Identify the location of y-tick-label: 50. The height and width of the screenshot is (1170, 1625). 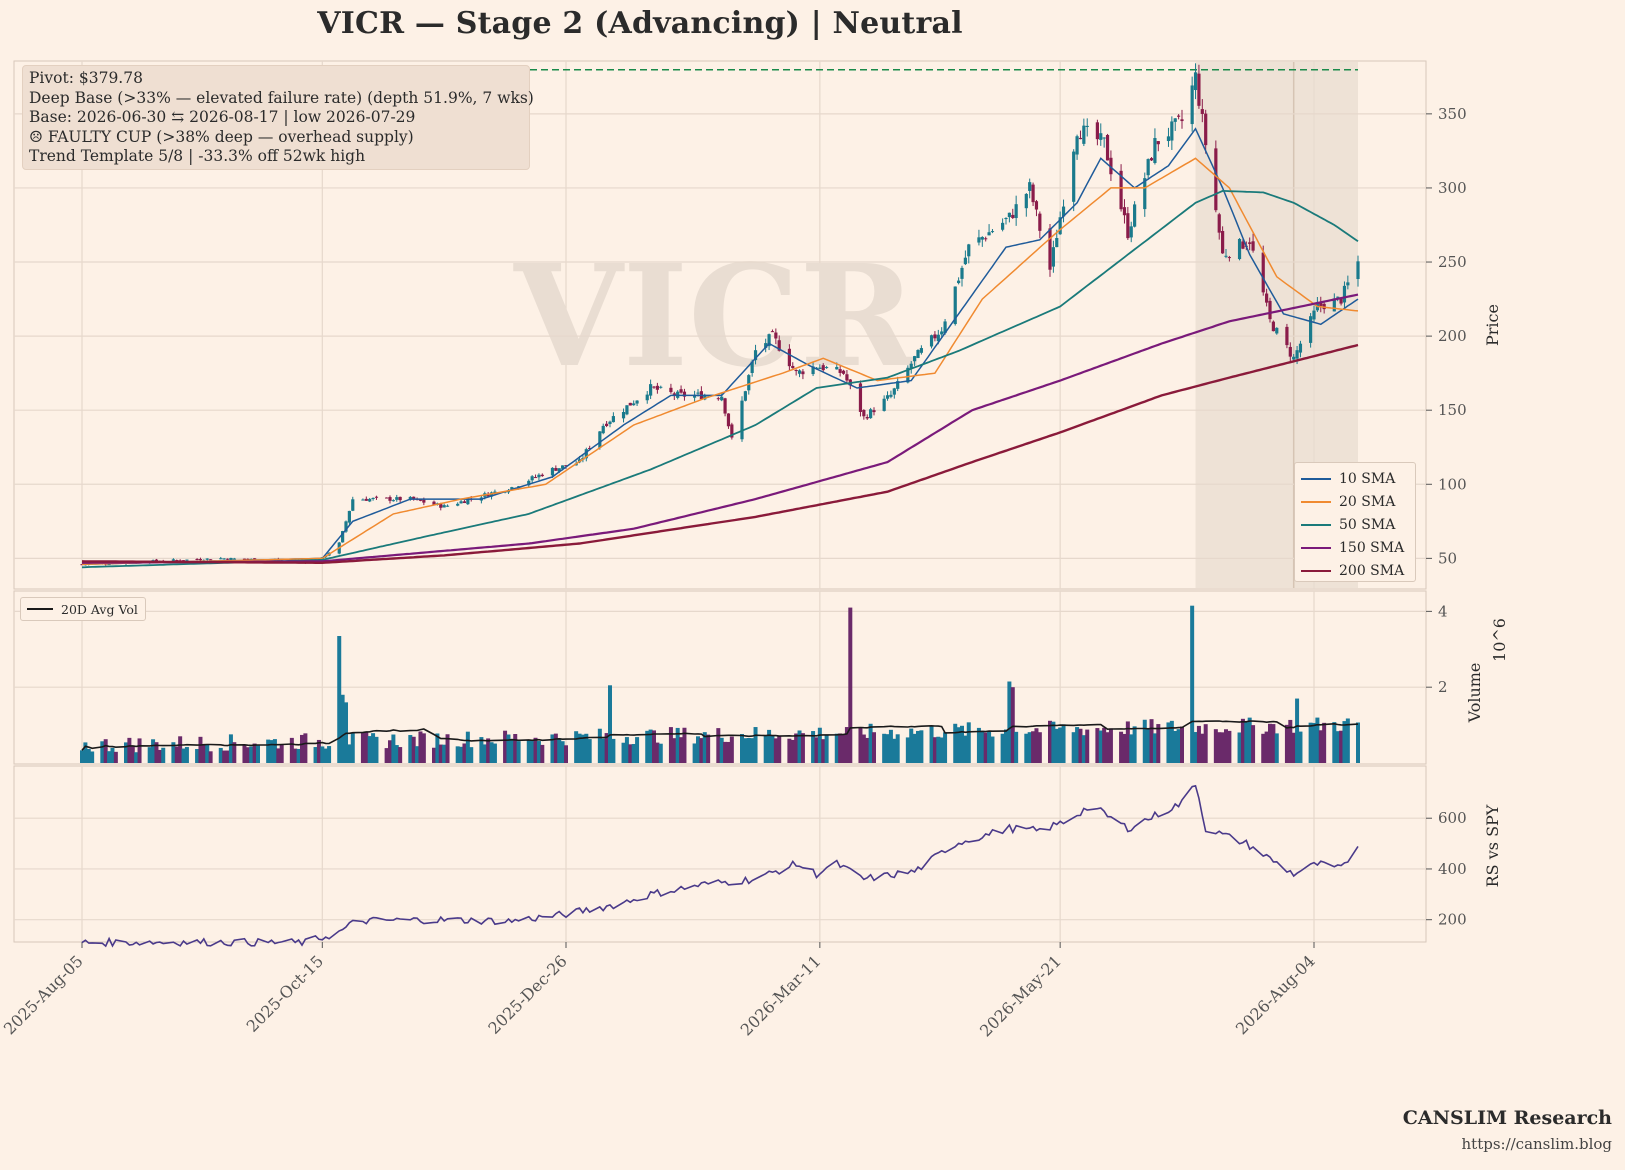
(1447, 558).